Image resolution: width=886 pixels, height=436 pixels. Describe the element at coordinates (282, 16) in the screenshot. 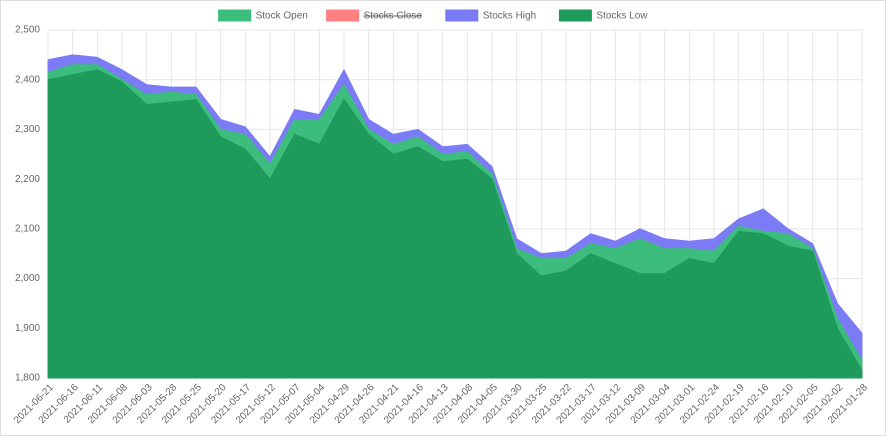

I see `legend-label: Stock Open` at that location.